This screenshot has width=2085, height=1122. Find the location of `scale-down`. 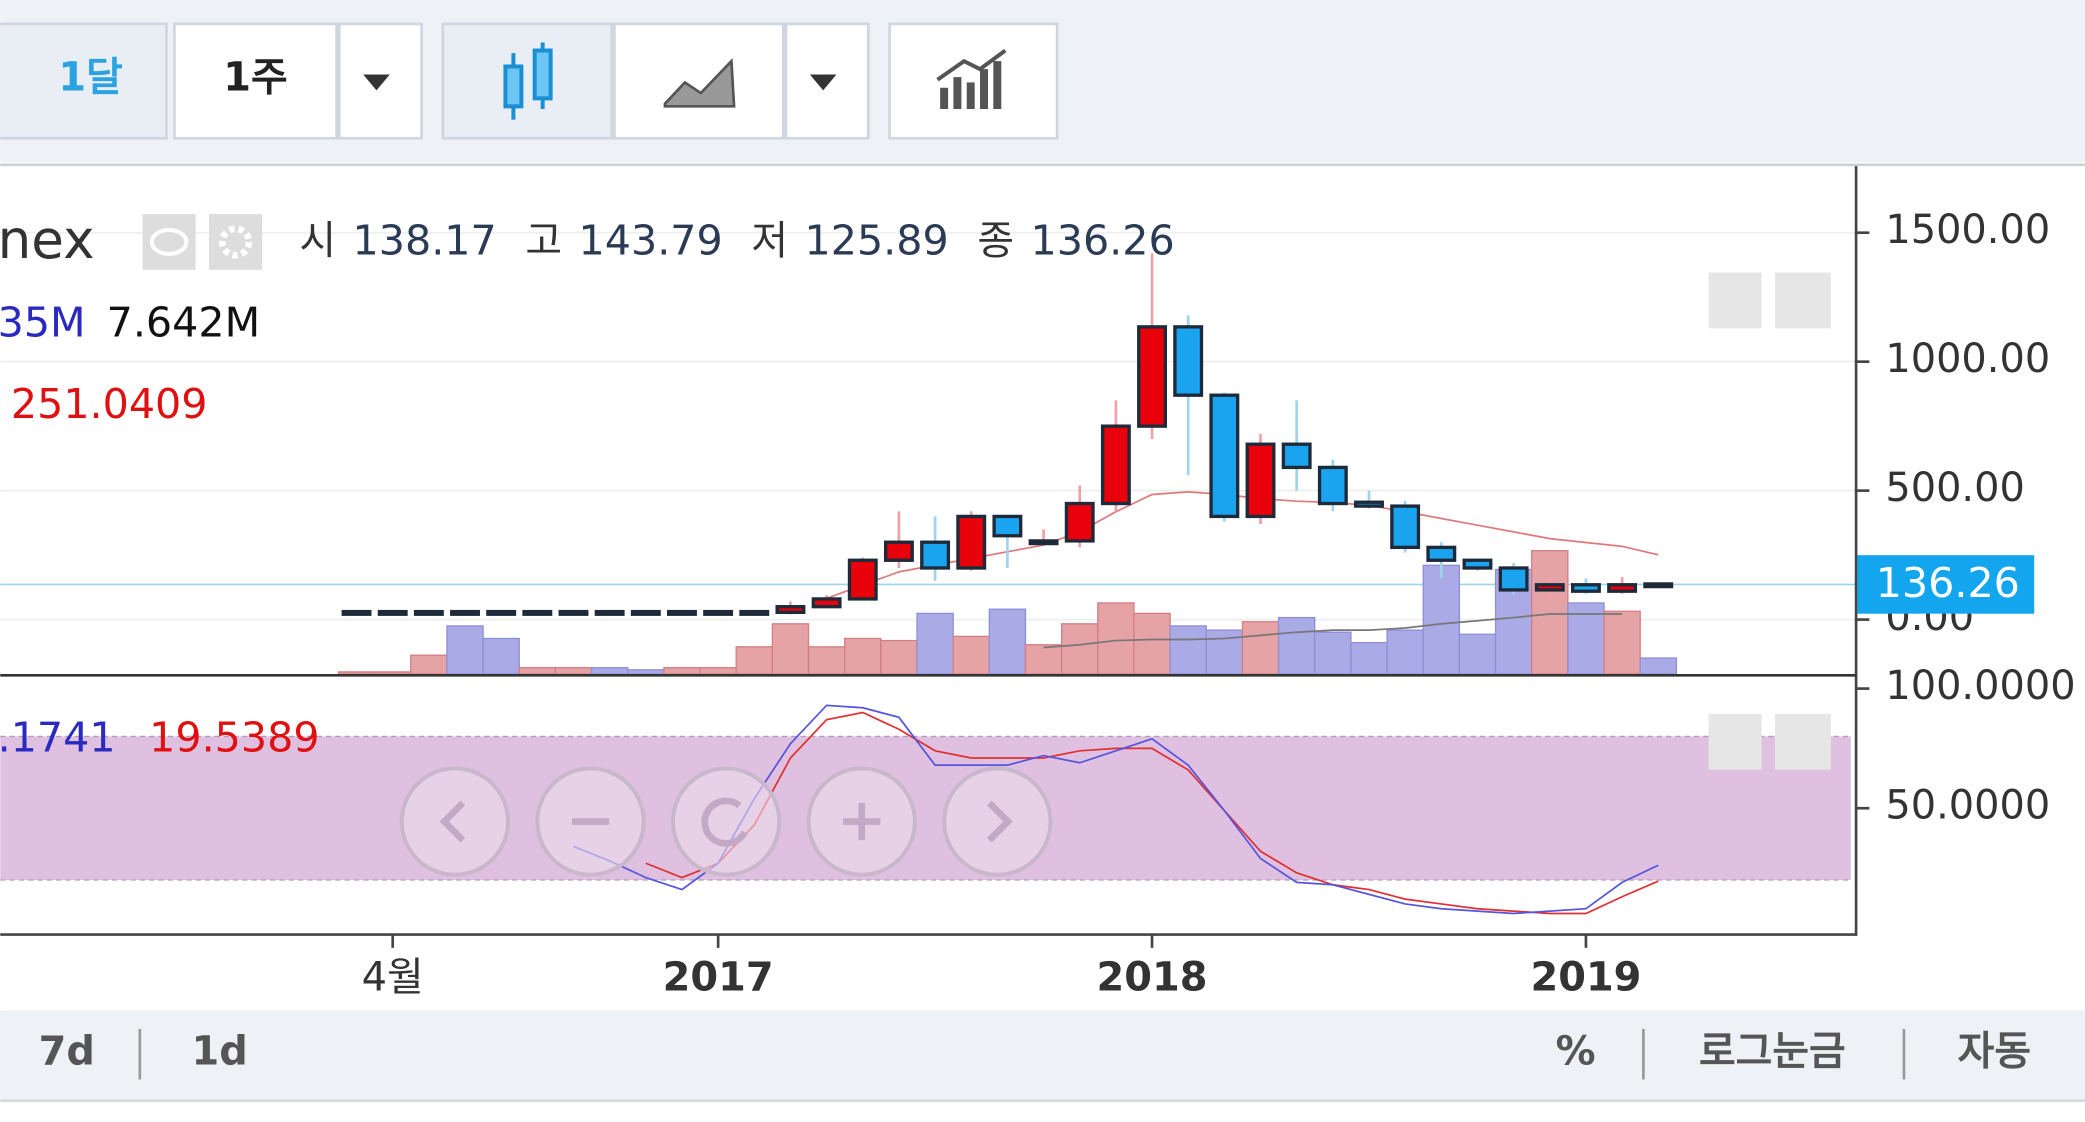

scale-down is located at coordinates (1735, 300).